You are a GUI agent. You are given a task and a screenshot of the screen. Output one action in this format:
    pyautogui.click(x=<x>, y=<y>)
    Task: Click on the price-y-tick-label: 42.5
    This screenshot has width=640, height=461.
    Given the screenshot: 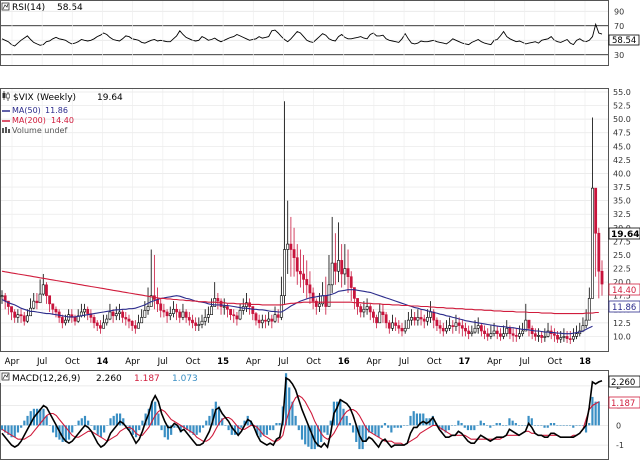 What is the action you would take?
    pyautogui.click(x=622, y=160)
    